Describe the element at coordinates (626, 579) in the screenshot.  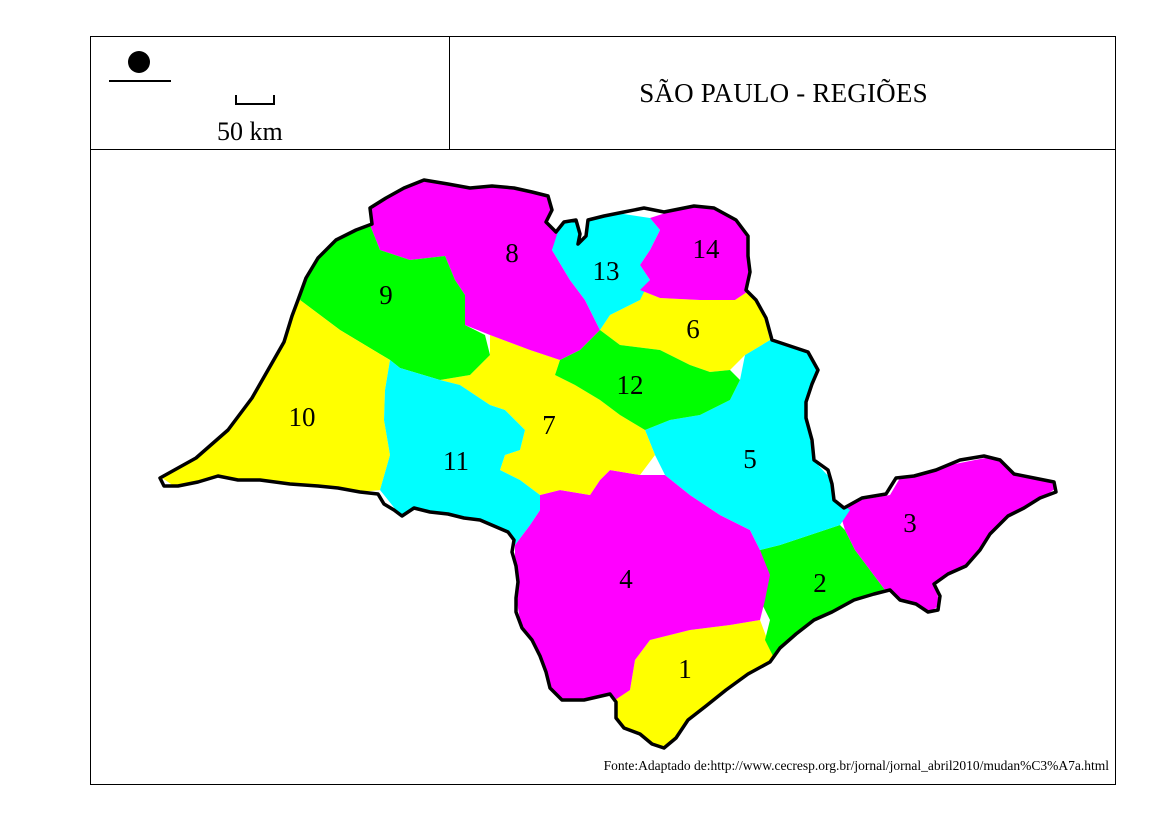
I see `region-label-4: 4` at that location.